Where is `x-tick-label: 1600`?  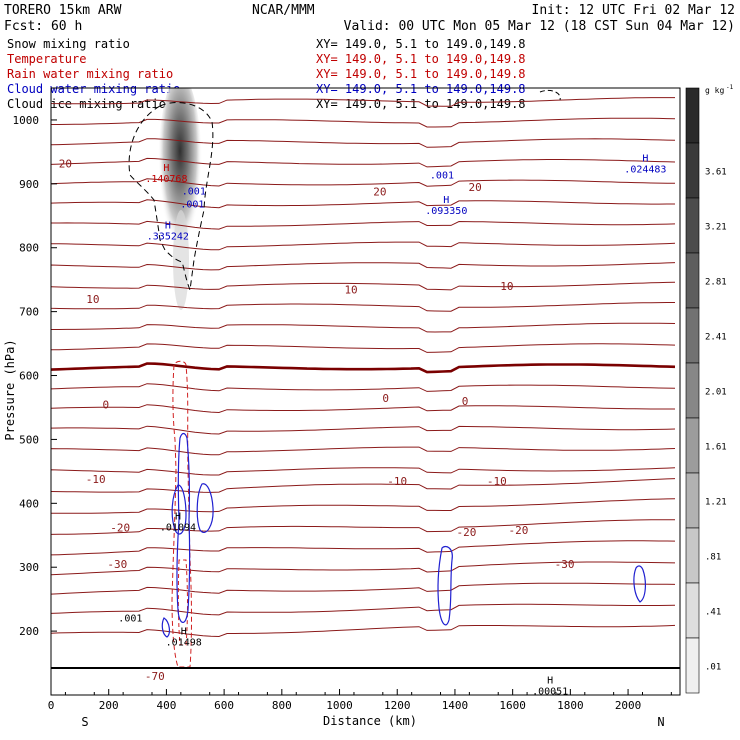 x-tick-label: 1600 is located at coordinates (512, 705).